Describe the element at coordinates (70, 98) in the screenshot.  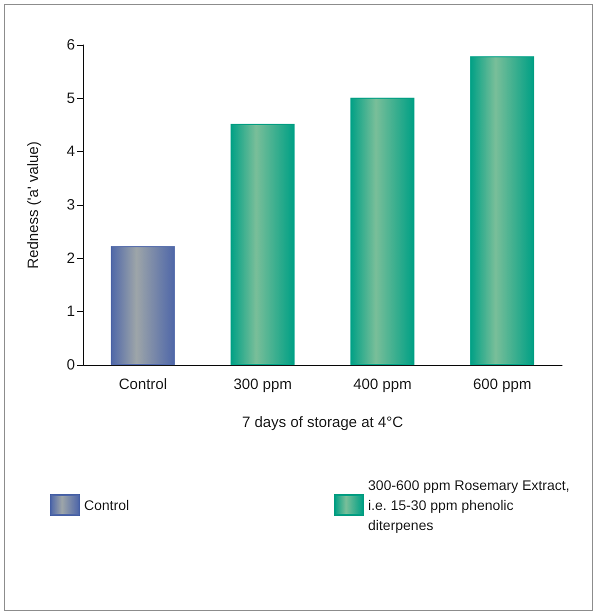
I see `y-tick-label: 5` at that location.